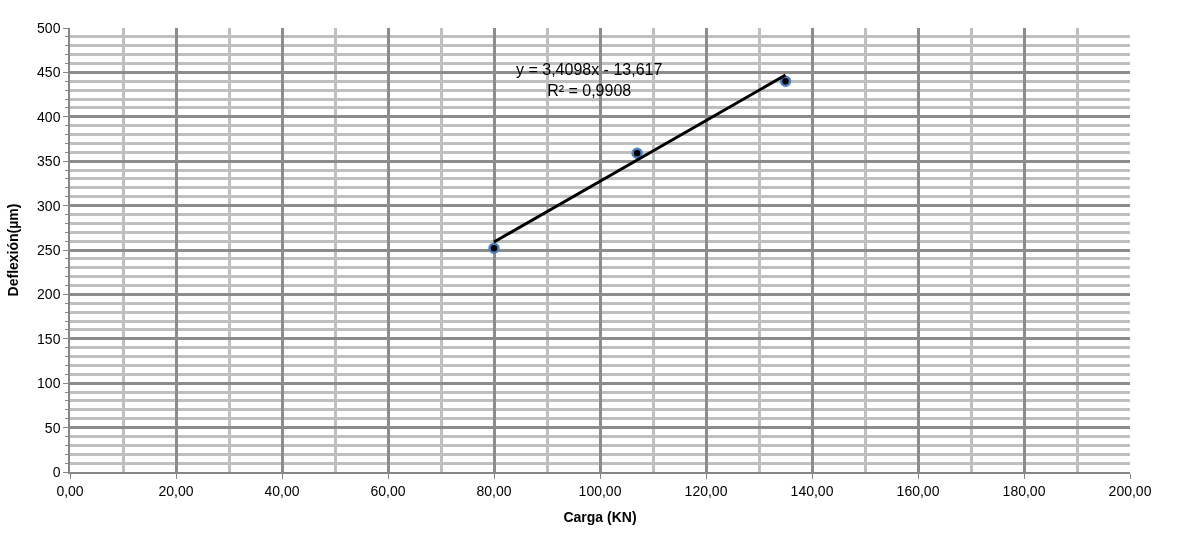 This screenshot has height=535, width=1190. I want to click on x-tick-label: 180,00, so click(1024, 490).